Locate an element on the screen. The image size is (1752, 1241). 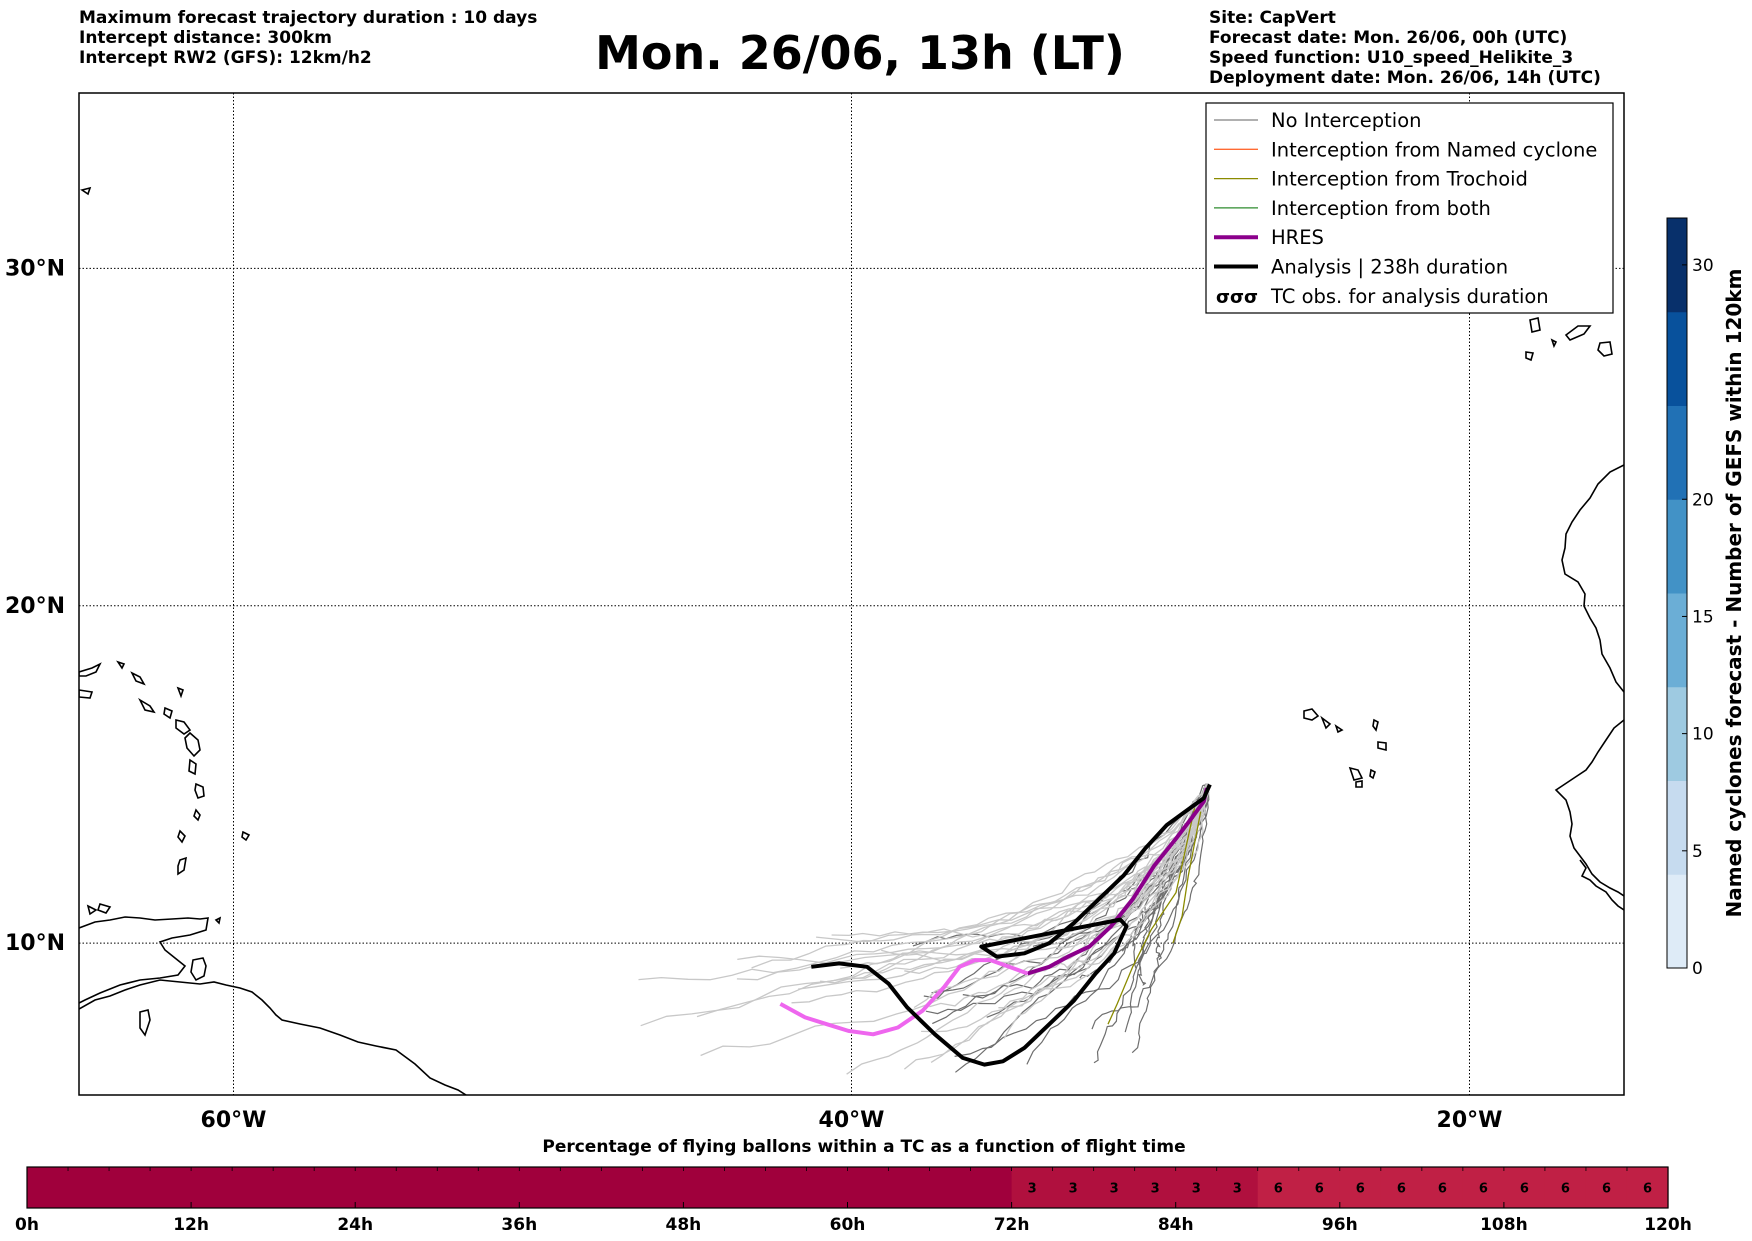
latitude-labels: 30°N 20°N 10°N is located at coordinates (35, 606).